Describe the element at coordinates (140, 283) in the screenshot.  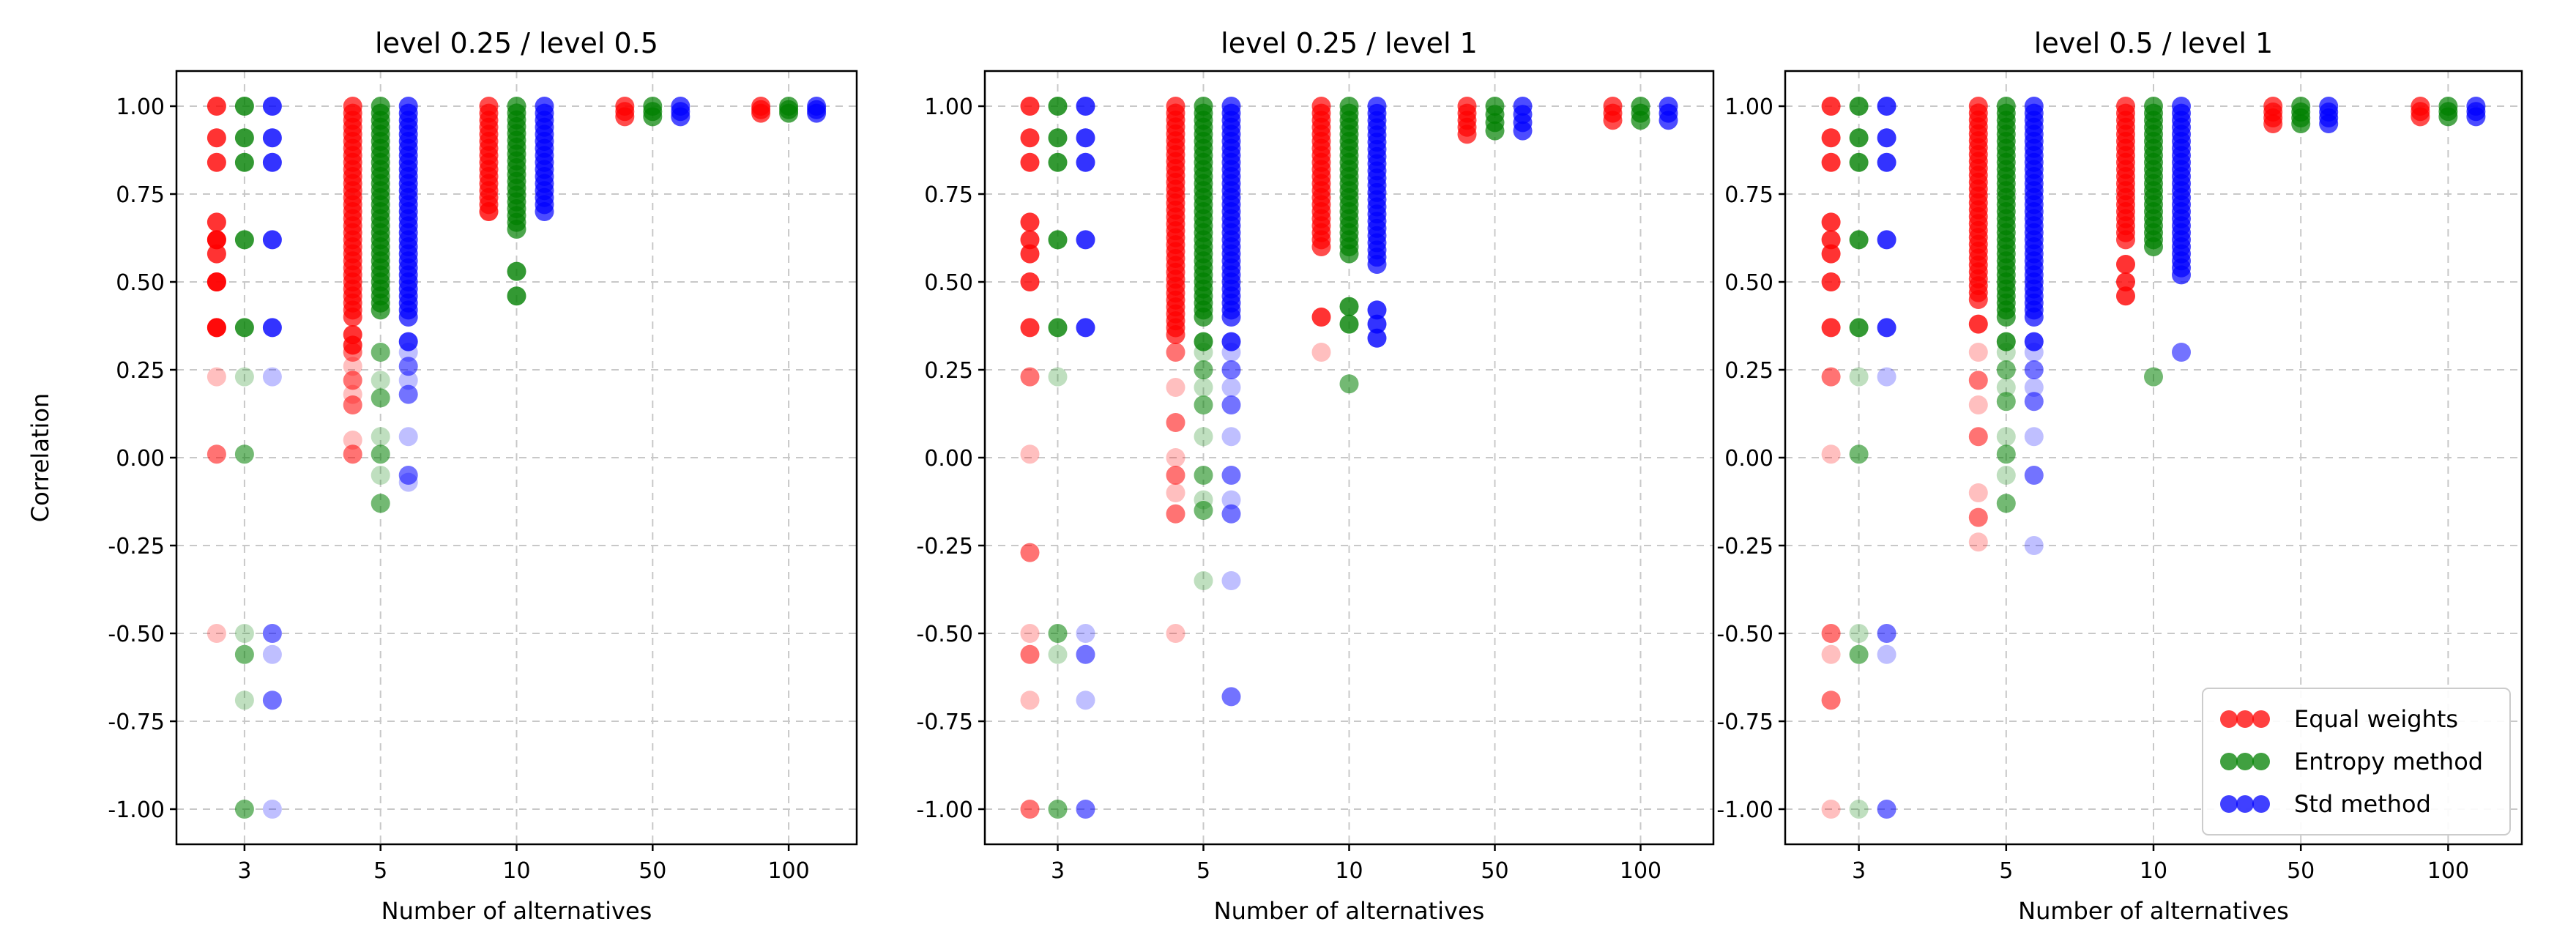
I see `y-tick-label: 0.50` at that location.